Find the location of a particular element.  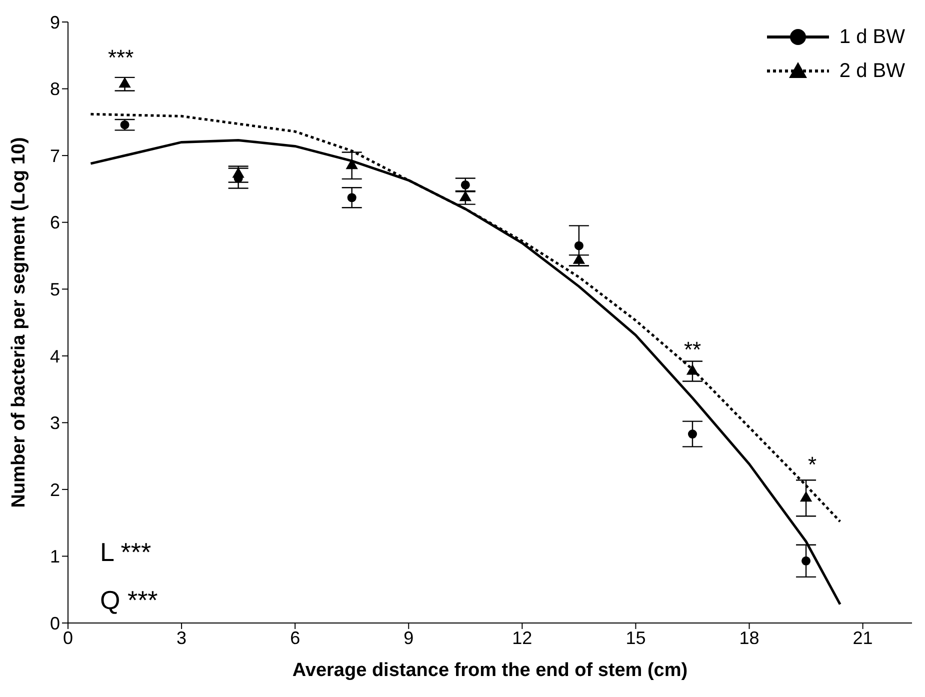

x-tick-label: 12 is located at coordinates (522, 638).